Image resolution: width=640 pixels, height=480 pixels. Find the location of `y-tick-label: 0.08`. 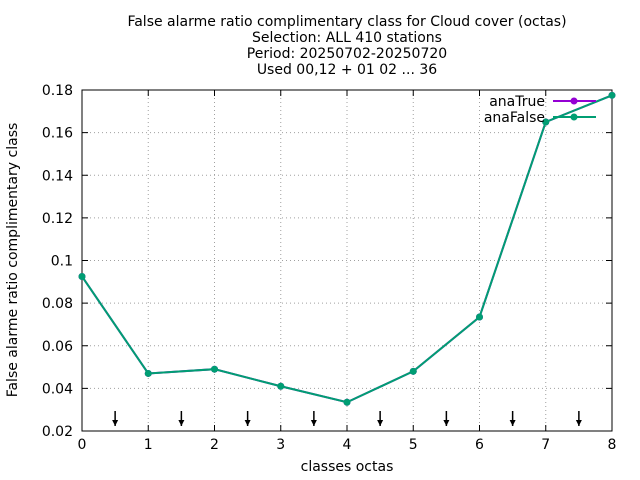

y-tick-label: 0.08 is located at coordinates (57, 304).